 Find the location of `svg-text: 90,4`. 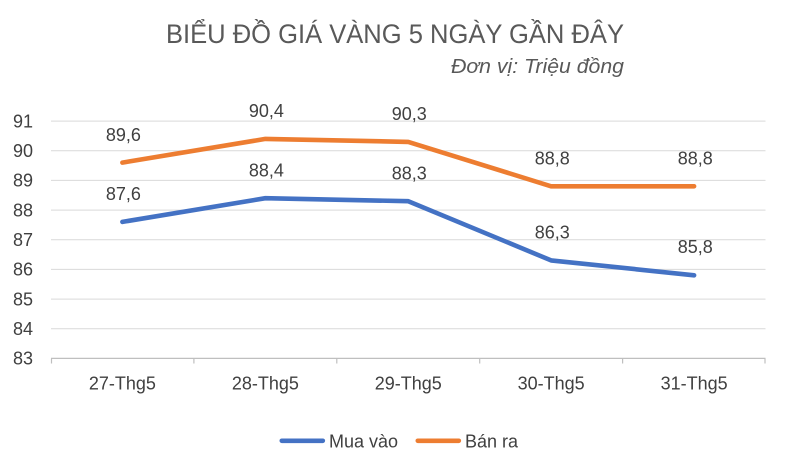

svg-text: 90,4 is located at coordinates (266, 111).